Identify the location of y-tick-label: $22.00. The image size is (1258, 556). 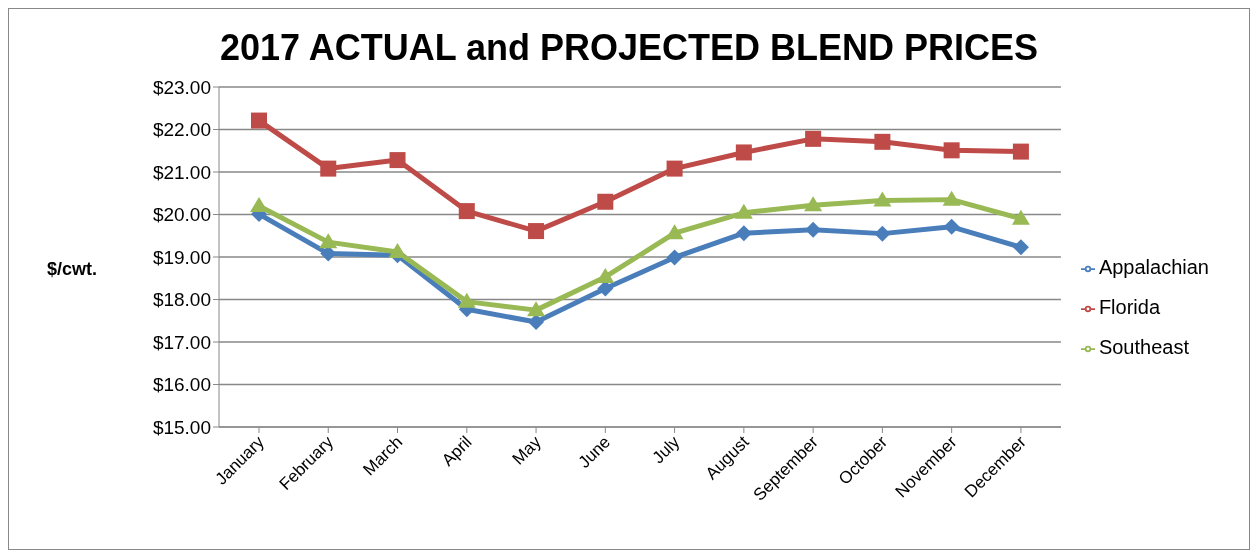
(181, 130).